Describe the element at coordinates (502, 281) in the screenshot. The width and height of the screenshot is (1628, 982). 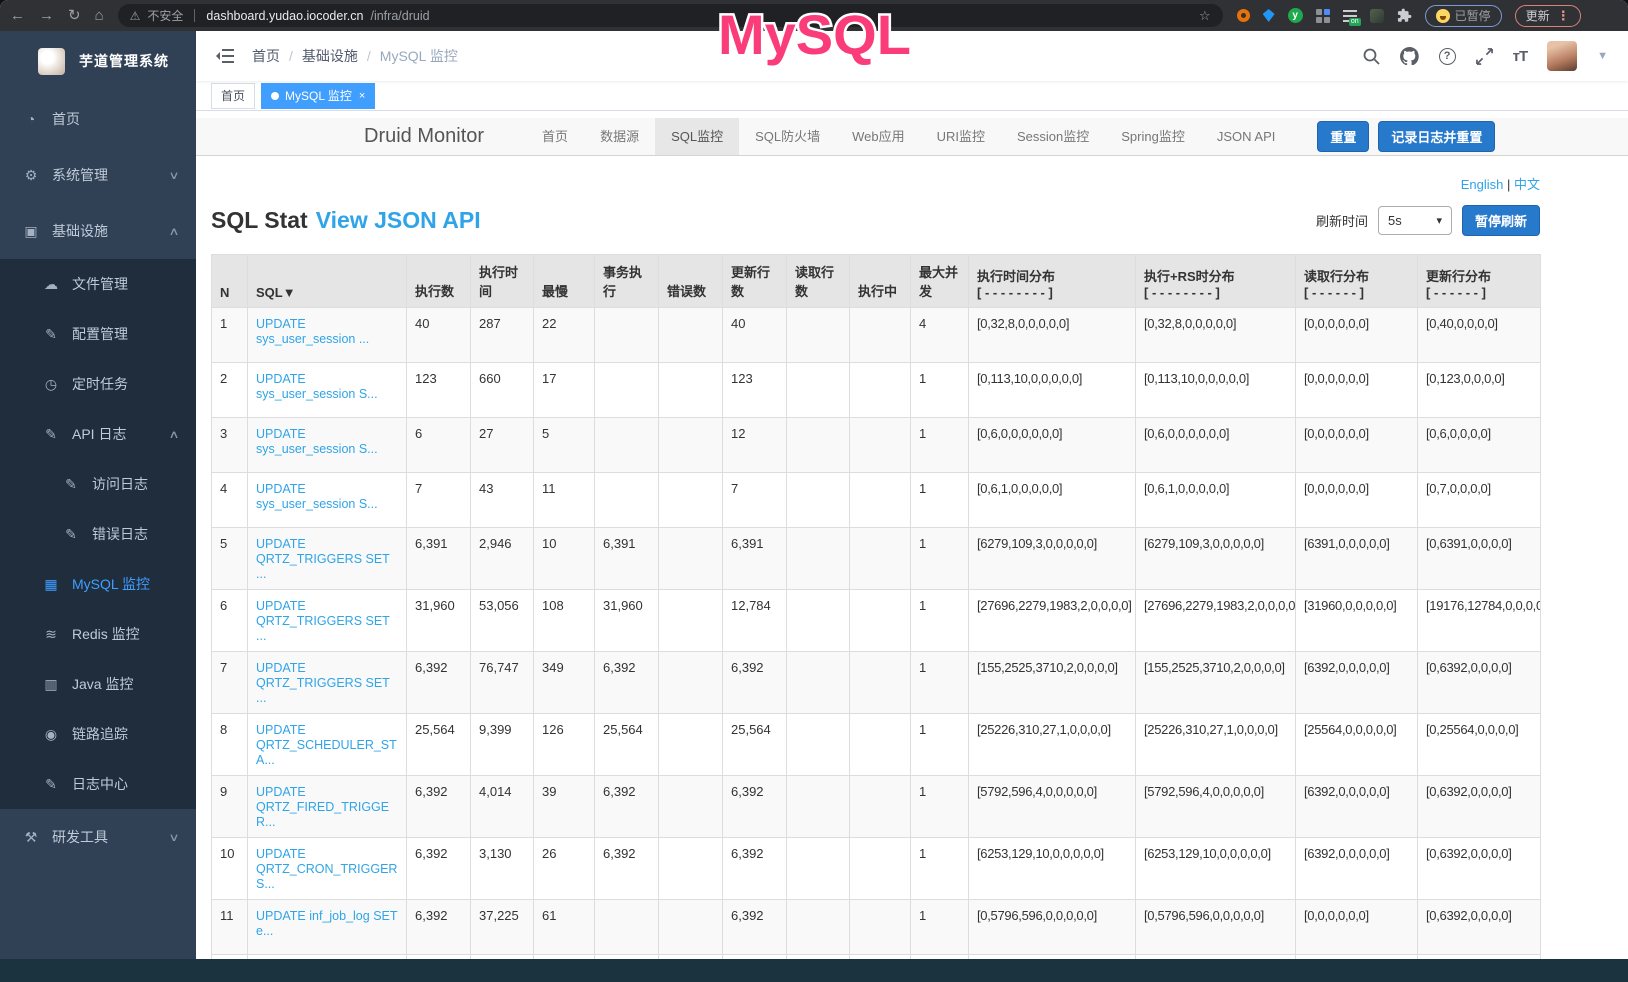
I see `column-header: 执行时间` at that location.